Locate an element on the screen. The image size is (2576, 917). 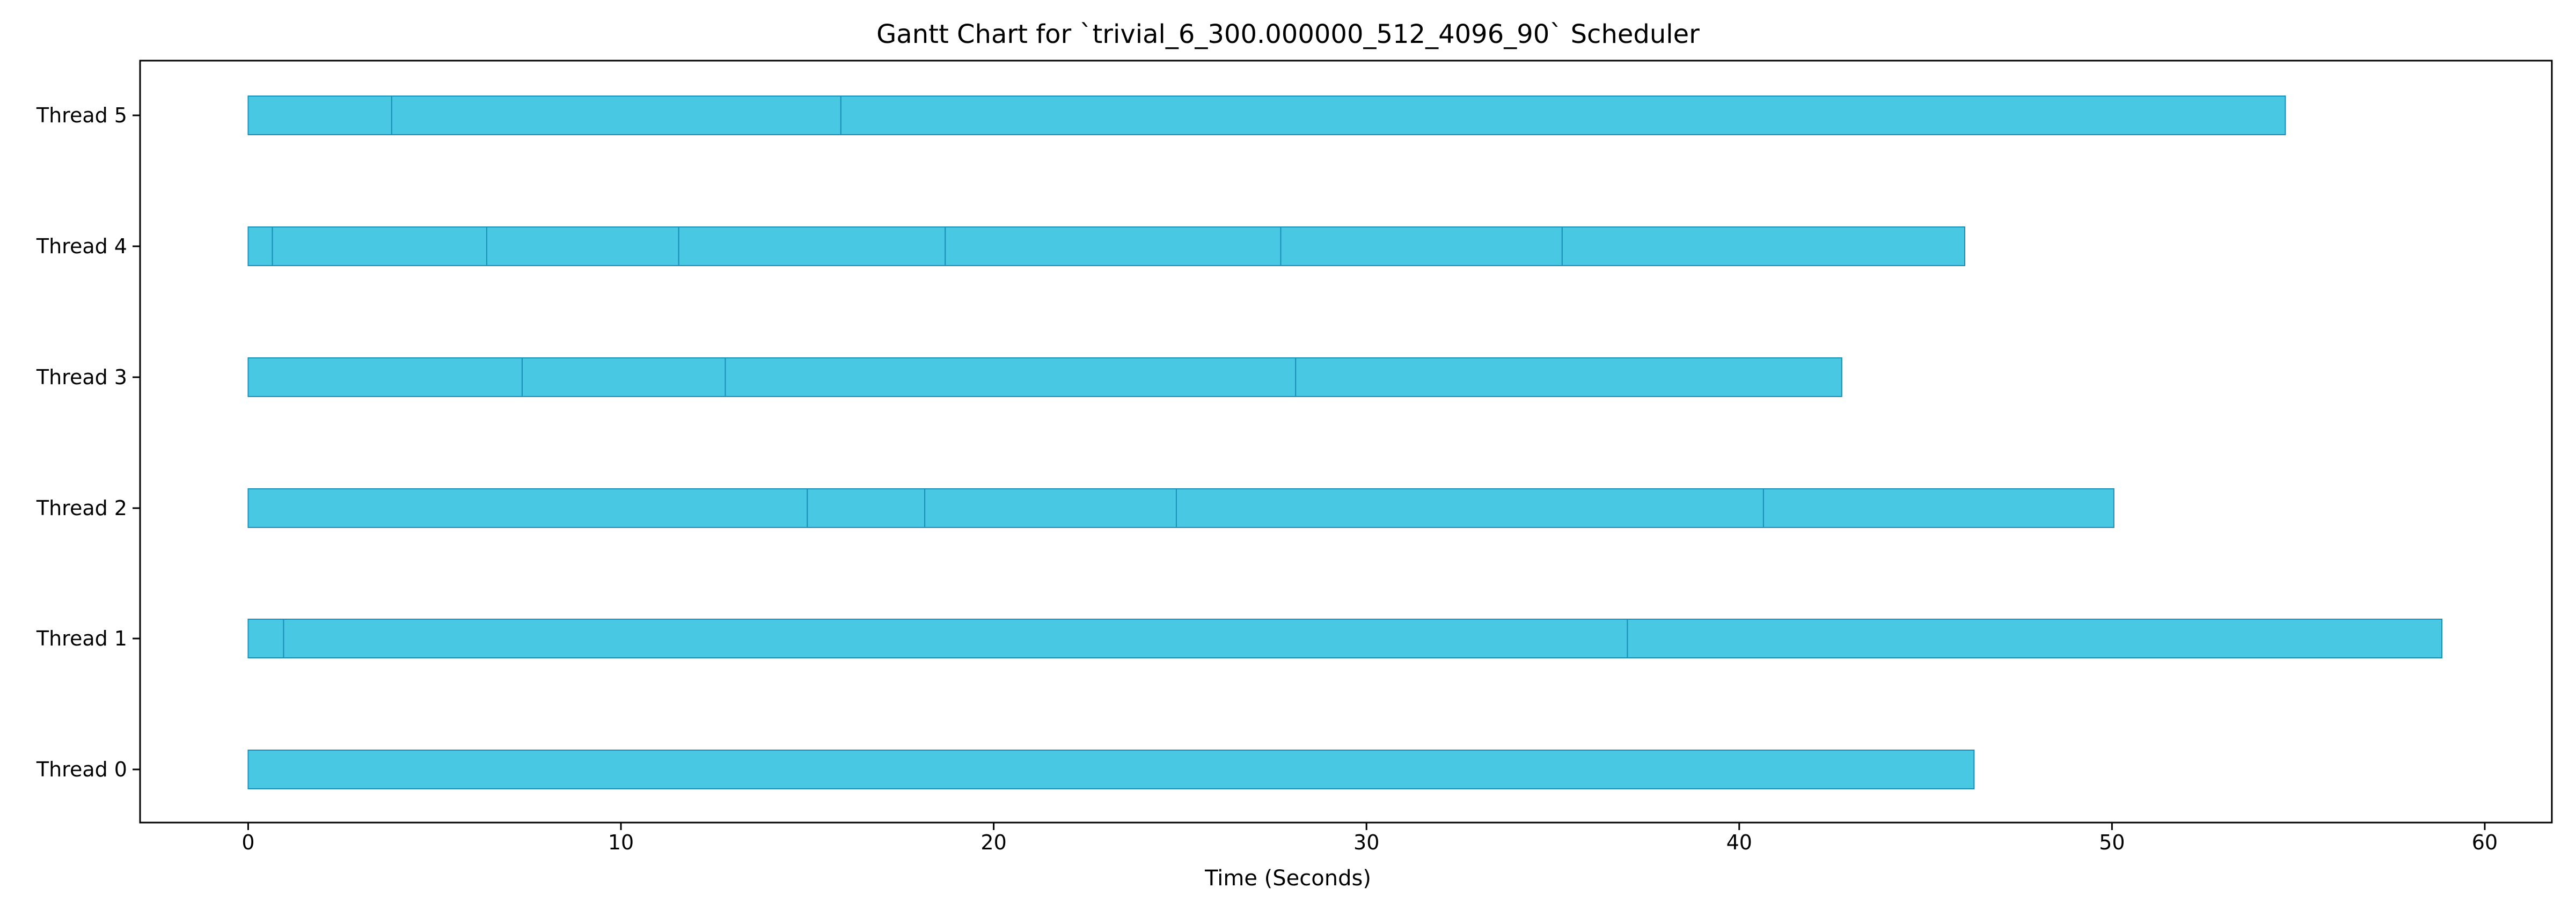
x-tick-label: 20 is located at coordinates (993, 842).